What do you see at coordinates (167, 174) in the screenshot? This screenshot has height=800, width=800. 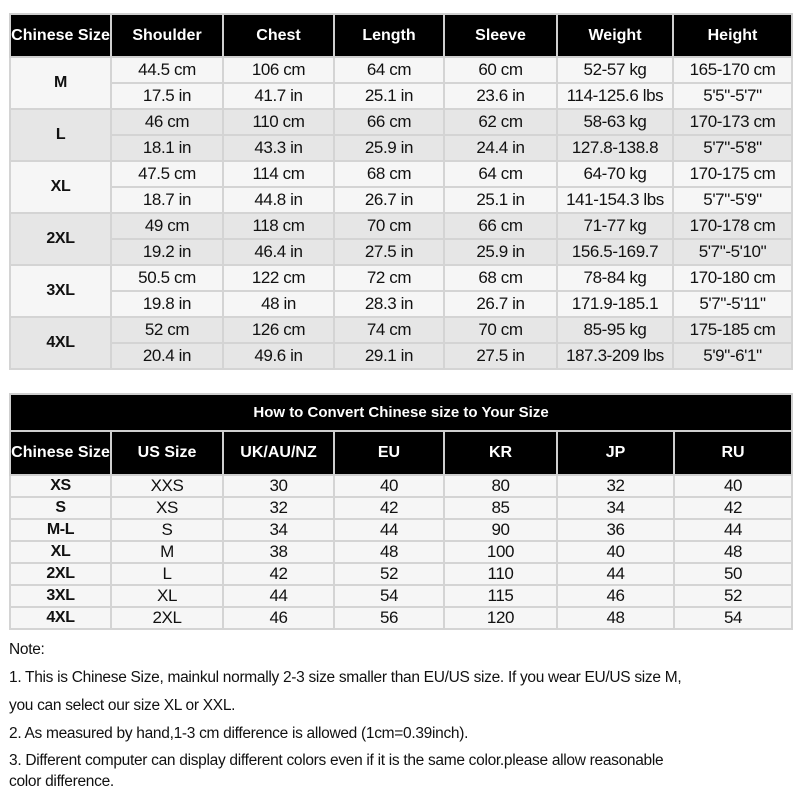 I see `cell-shoulder-cm: 47.5 cm` at bounding box center [167, 174].